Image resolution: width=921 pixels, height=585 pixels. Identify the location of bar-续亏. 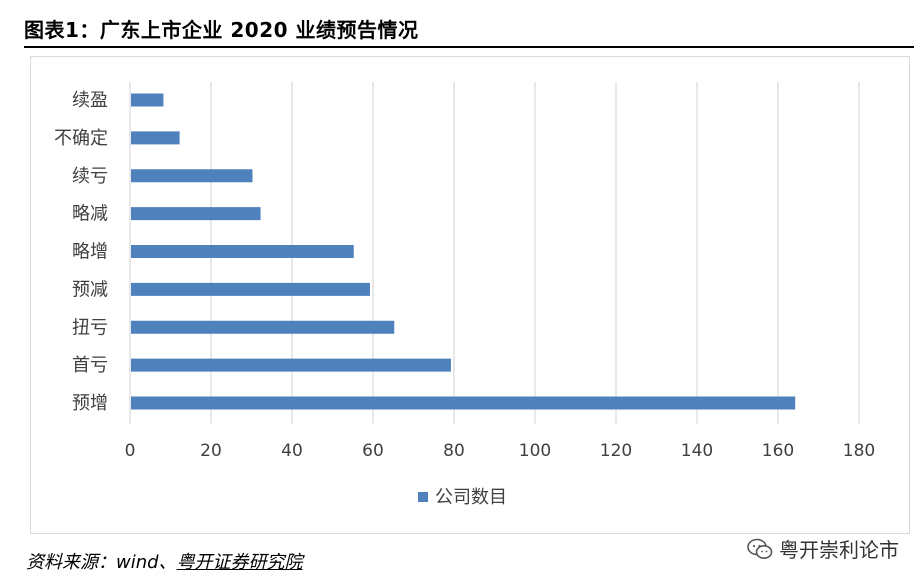
(192, 176).